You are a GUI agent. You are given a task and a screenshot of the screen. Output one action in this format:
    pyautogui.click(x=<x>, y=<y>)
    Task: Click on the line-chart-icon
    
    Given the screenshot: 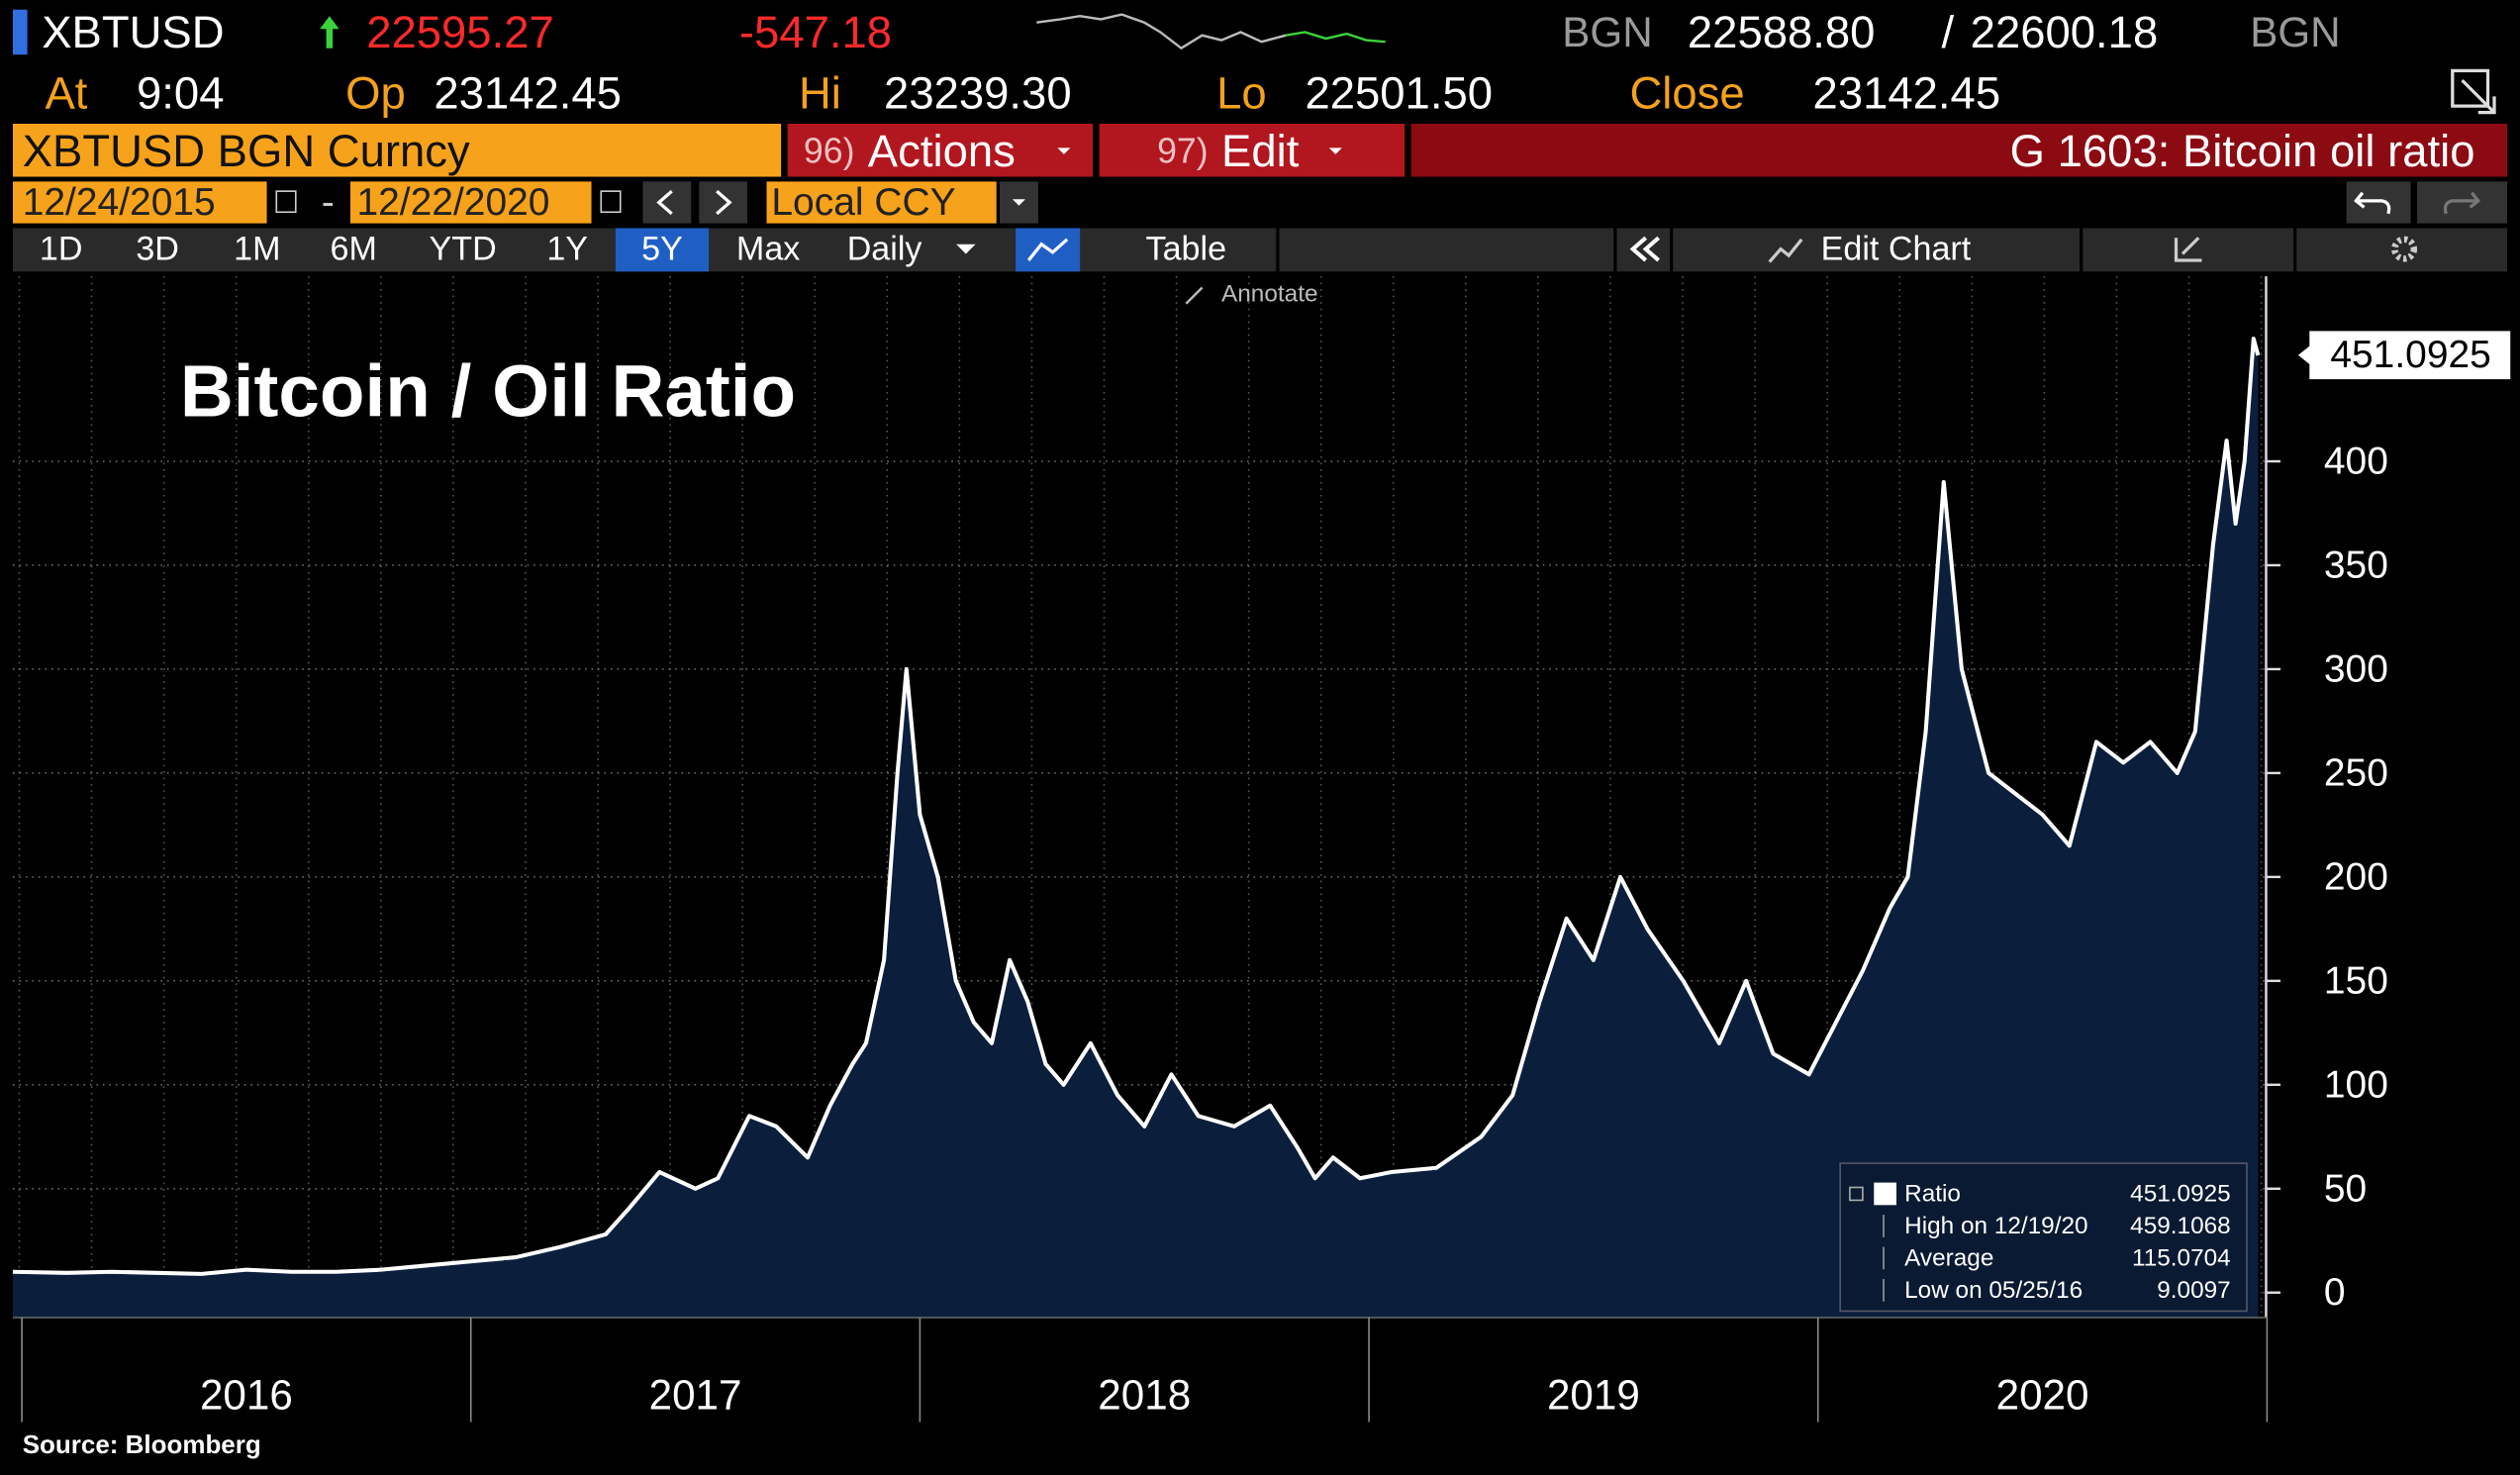 What is the action you would take?
    pyautogui.click(x=1047, y=249)
    